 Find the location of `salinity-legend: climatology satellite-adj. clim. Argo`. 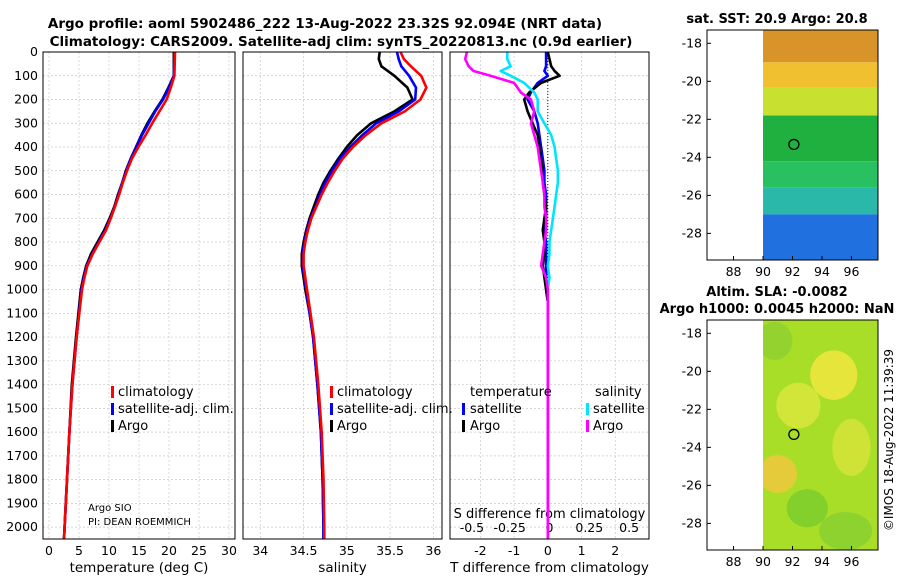

salinity-legend: climatology satellite-adj. clim. Argo is located at coordinates (391, 409).